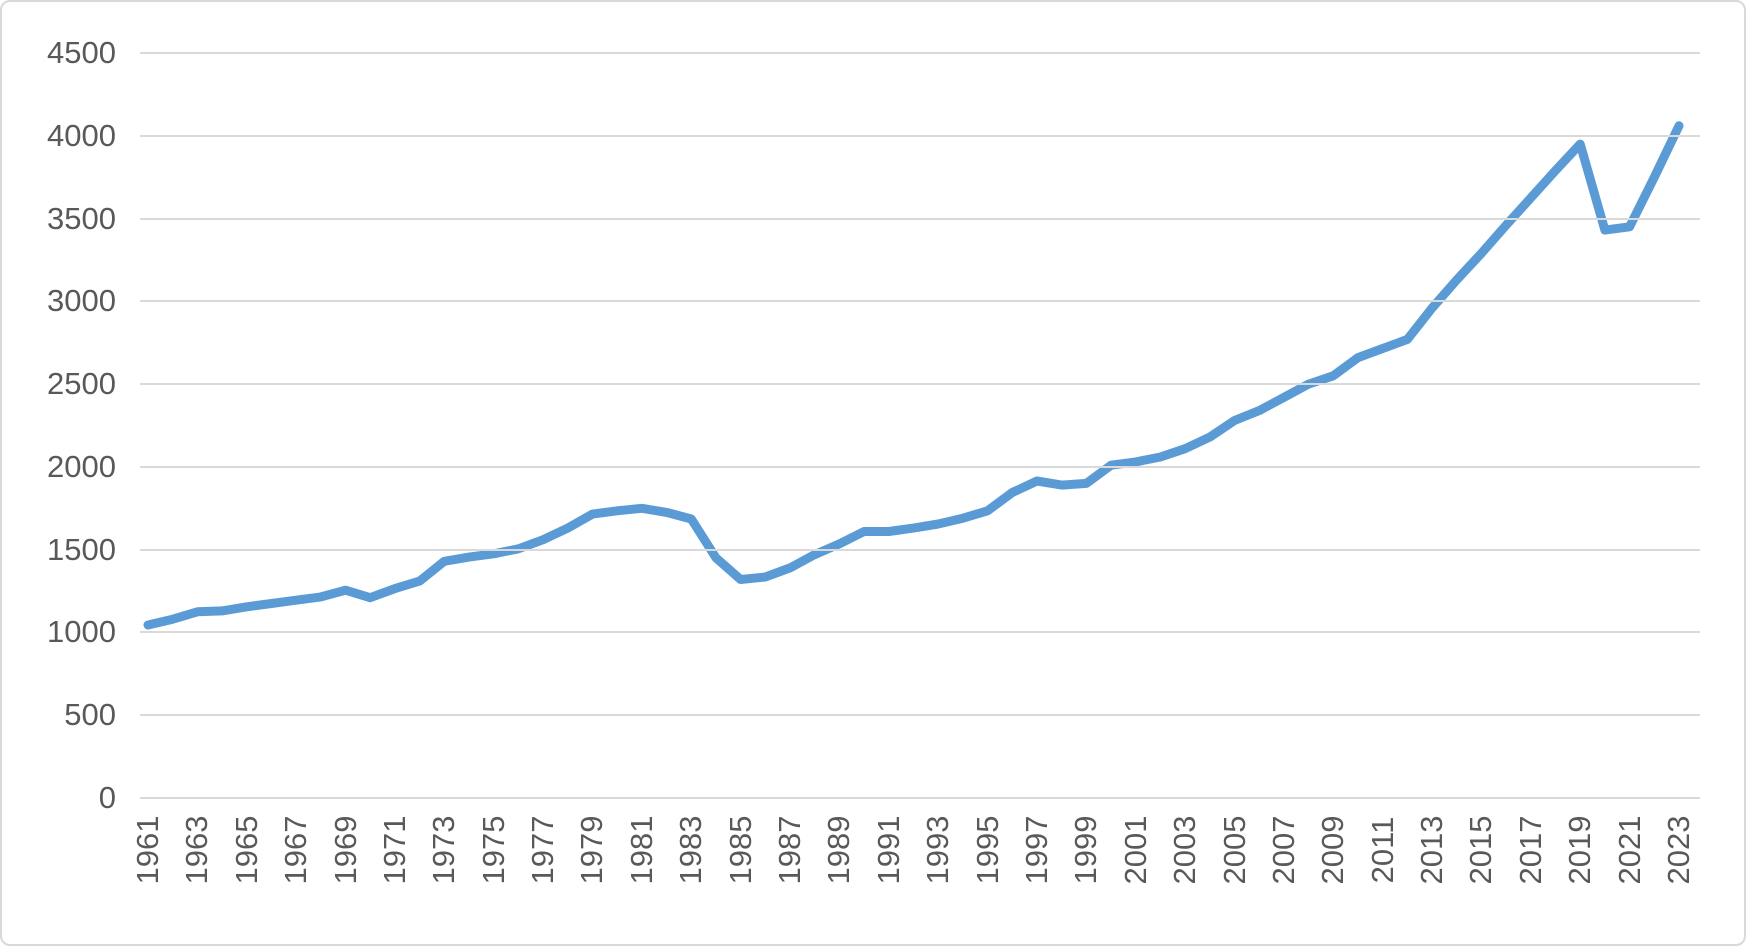  I want to click on x-axis-label-1971: 1971, so click(394, 850).